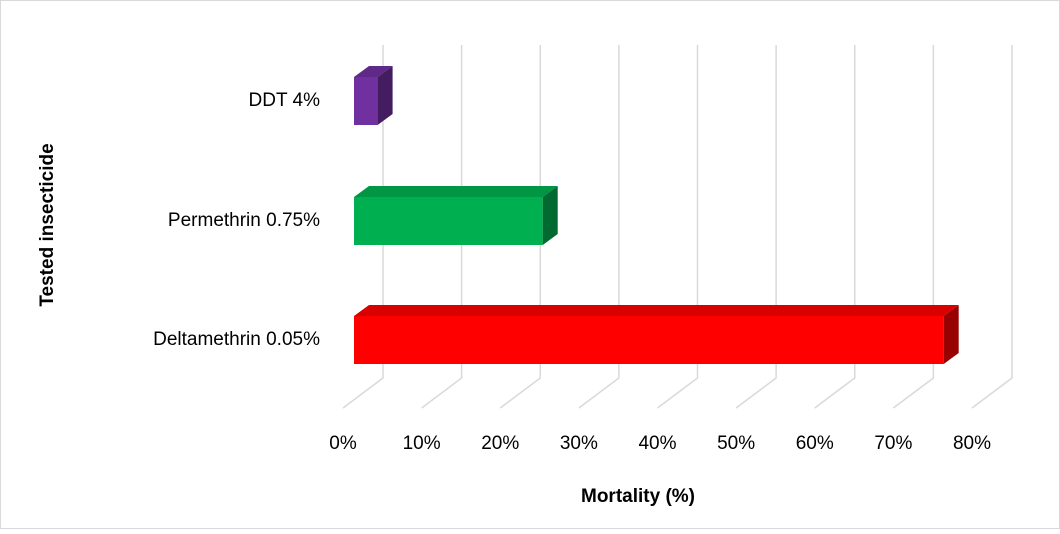  Describe the element at coordinates (893, 443) in the screenshot. I see `x-tick-label: 70%` at that location.